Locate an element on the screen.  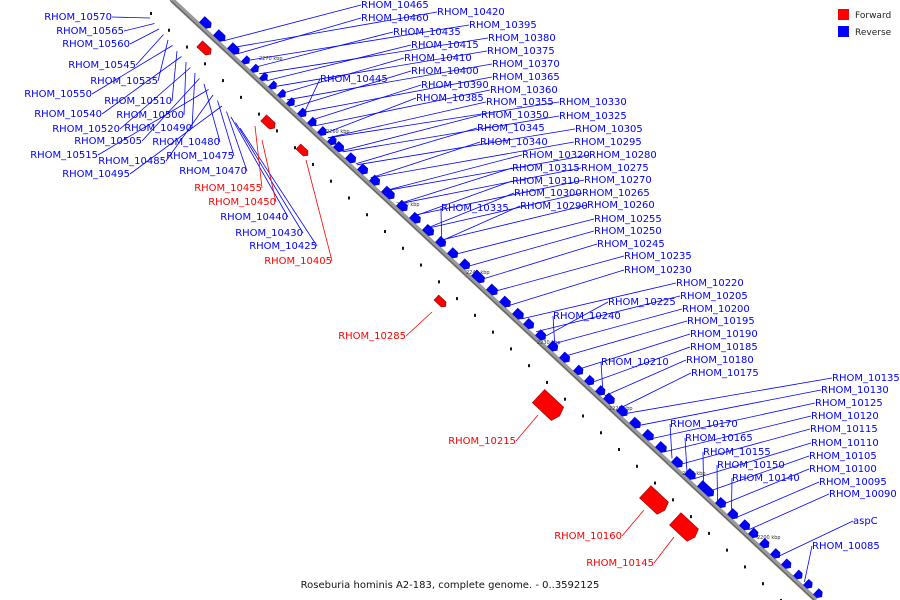
tick-label: 2230 kbp is located at coordinates (549, 343).